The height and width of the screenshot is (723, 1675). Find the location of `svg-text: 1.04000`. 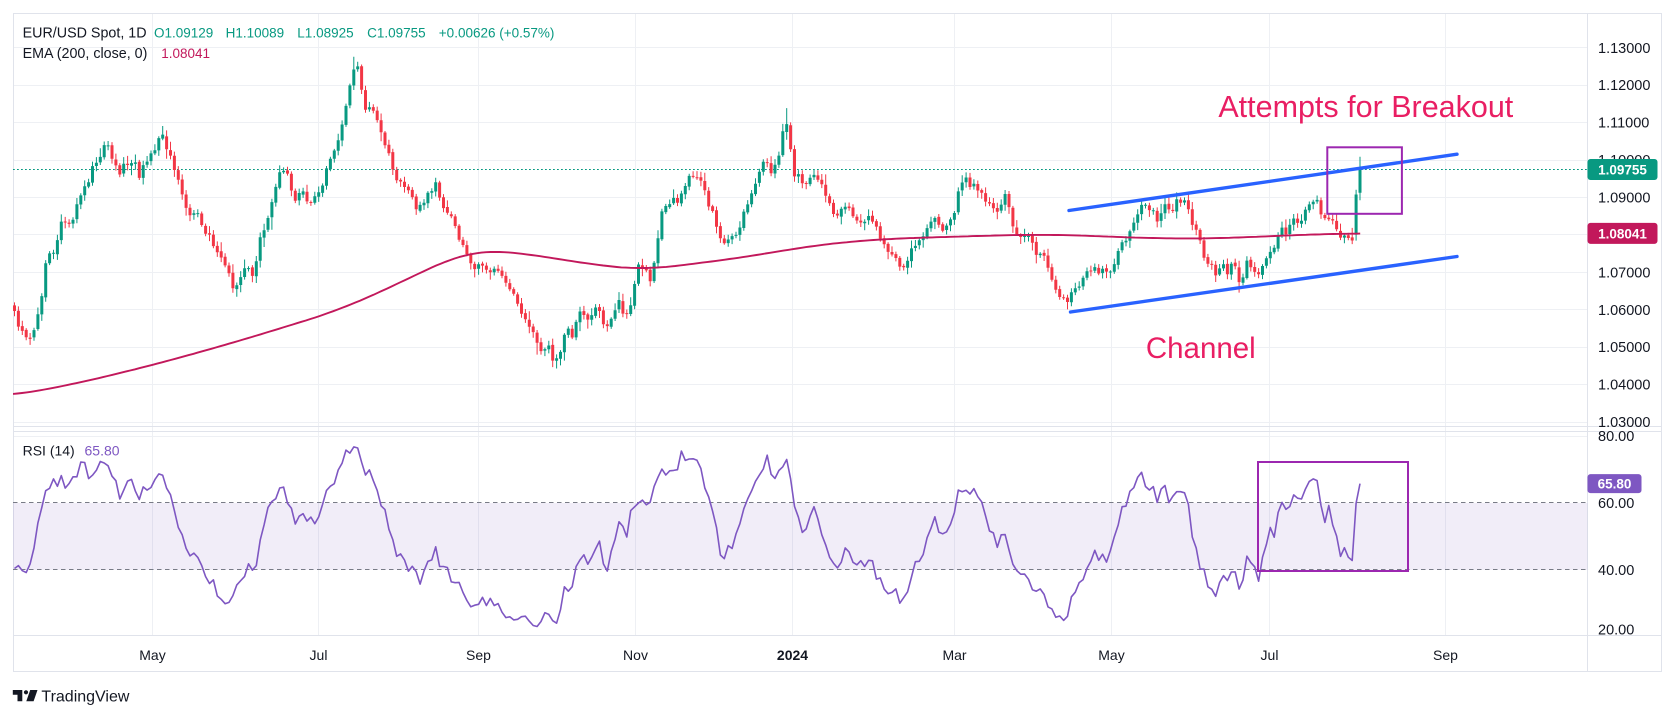

svg-text: 1.04000 is located at coordinates (1624, 386).